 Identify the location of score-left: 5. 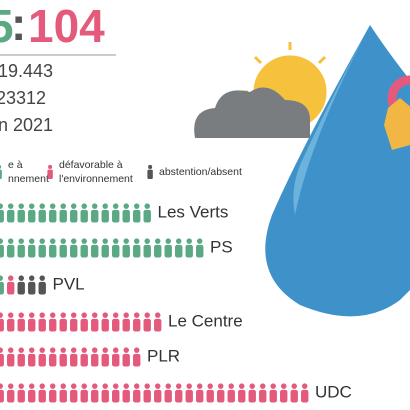
(7, 26).